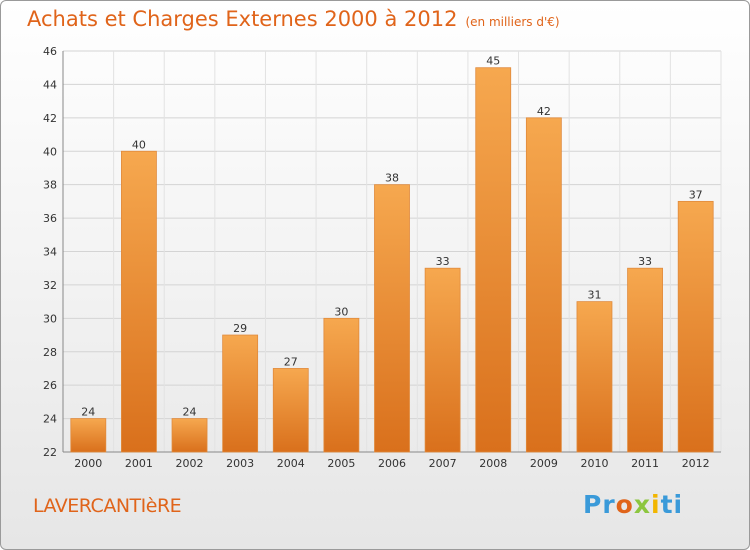 The image size is (750, 550). Describe the element at coordinates (443, 261) in the screenshot. I see `value-label-2007: 33` at that location.